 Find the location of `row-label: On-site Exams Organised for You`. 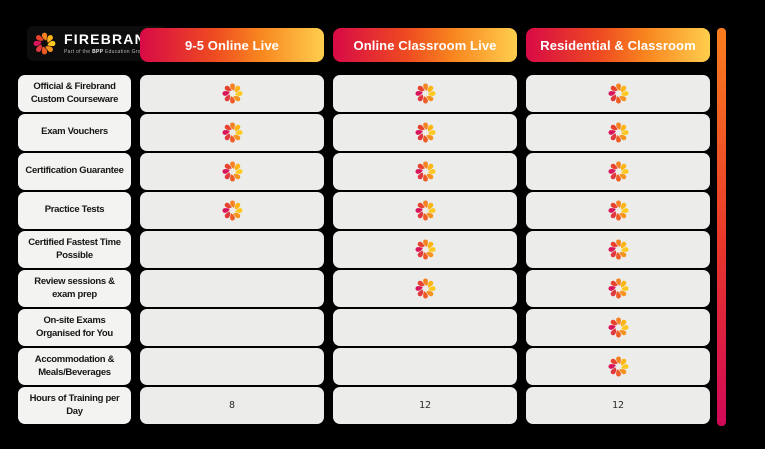

row-label: On-site Exams Organised for You is located at coordinates (74, 327).